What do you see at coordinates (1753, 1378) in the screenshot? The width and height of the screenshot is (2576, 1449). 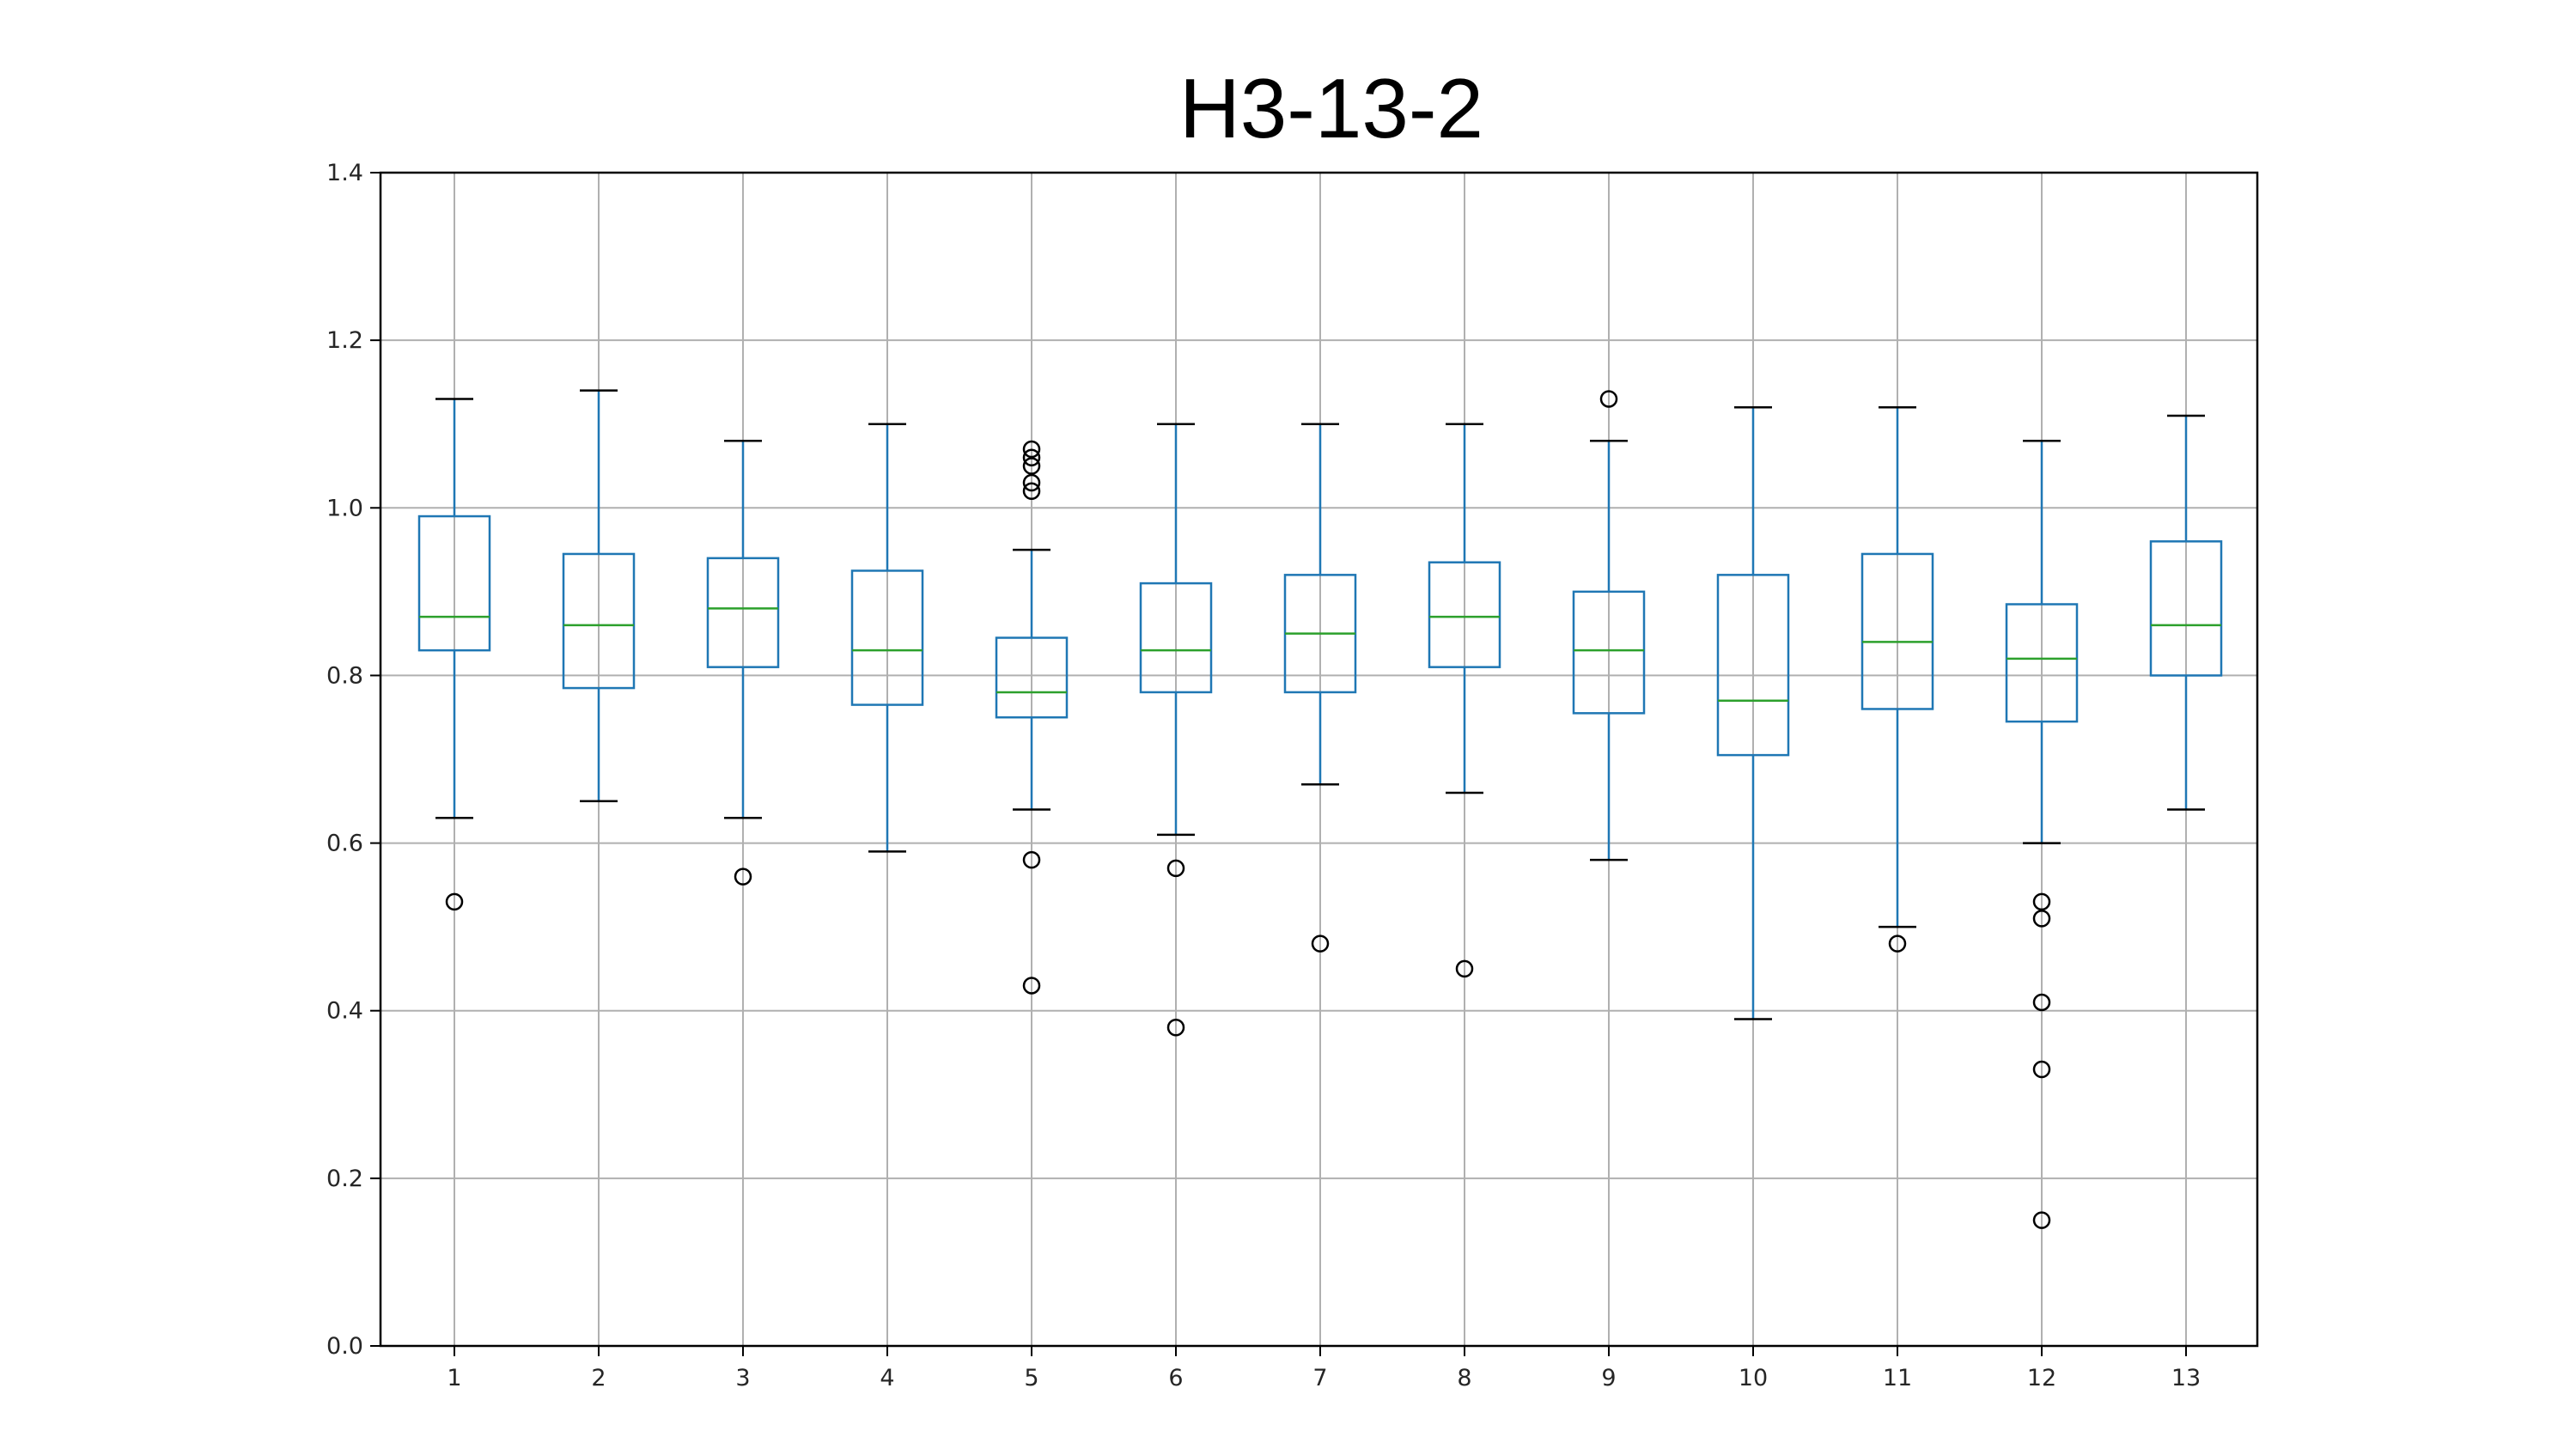 I see `x-tick-label: 10` at bounding box center [1753, 1378].